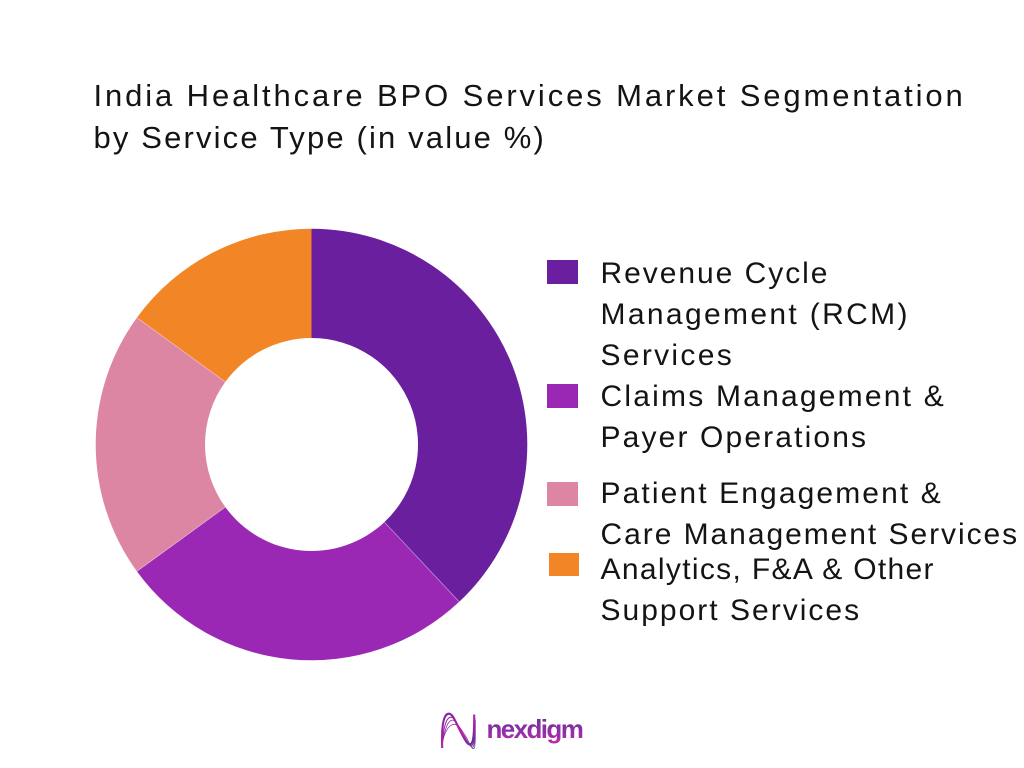 Image resolution: width=1024 pixels, height=768 pixels. Describe the element at coordinates (535, 729) in the screenshot. I see `svg-text: nexdigm` at that location.